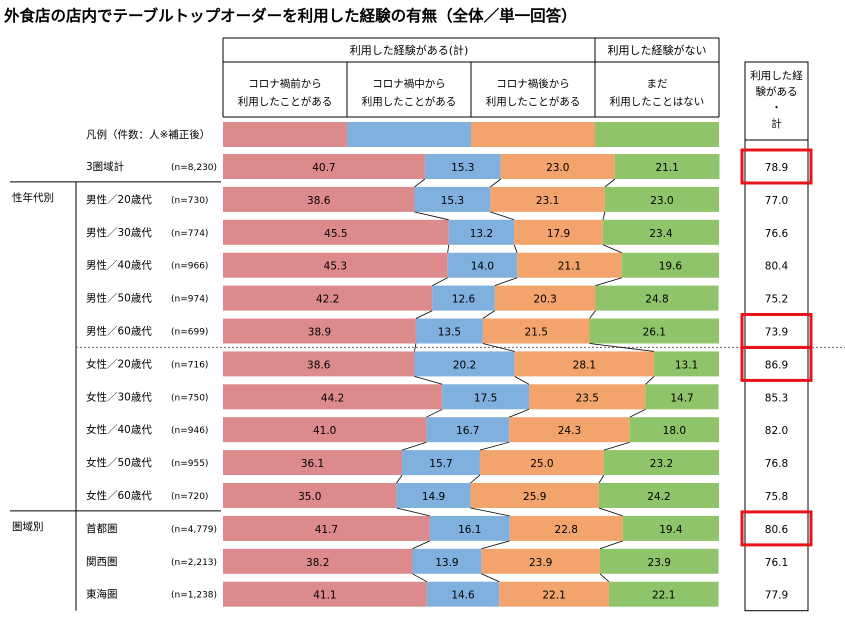 This screenshot has height=629, width=845. What do you see at coordinates (464, 365) in the screenshot?
I see `data-label: 20.2` at bounding box center [464, 365].